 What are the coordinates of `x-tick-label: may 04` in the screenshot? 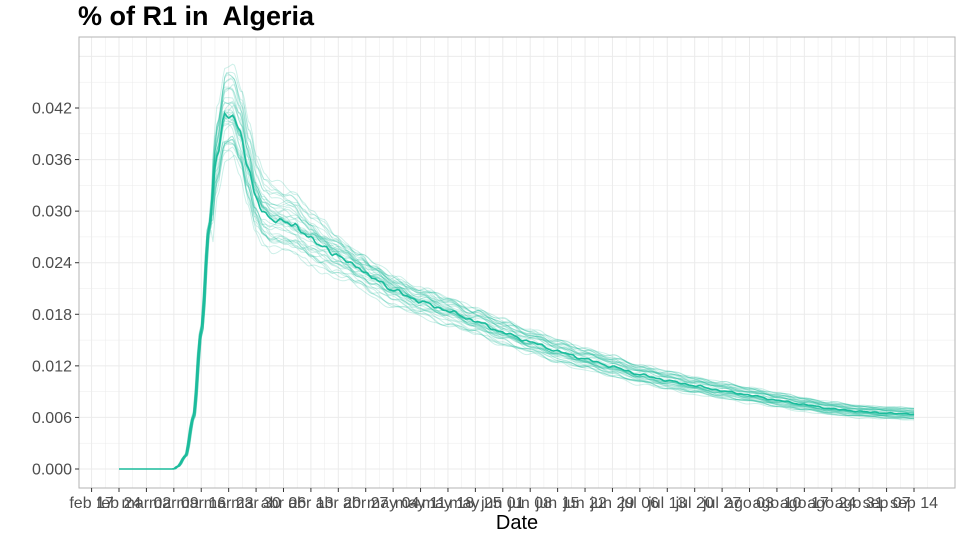 It's located at (393, 503).